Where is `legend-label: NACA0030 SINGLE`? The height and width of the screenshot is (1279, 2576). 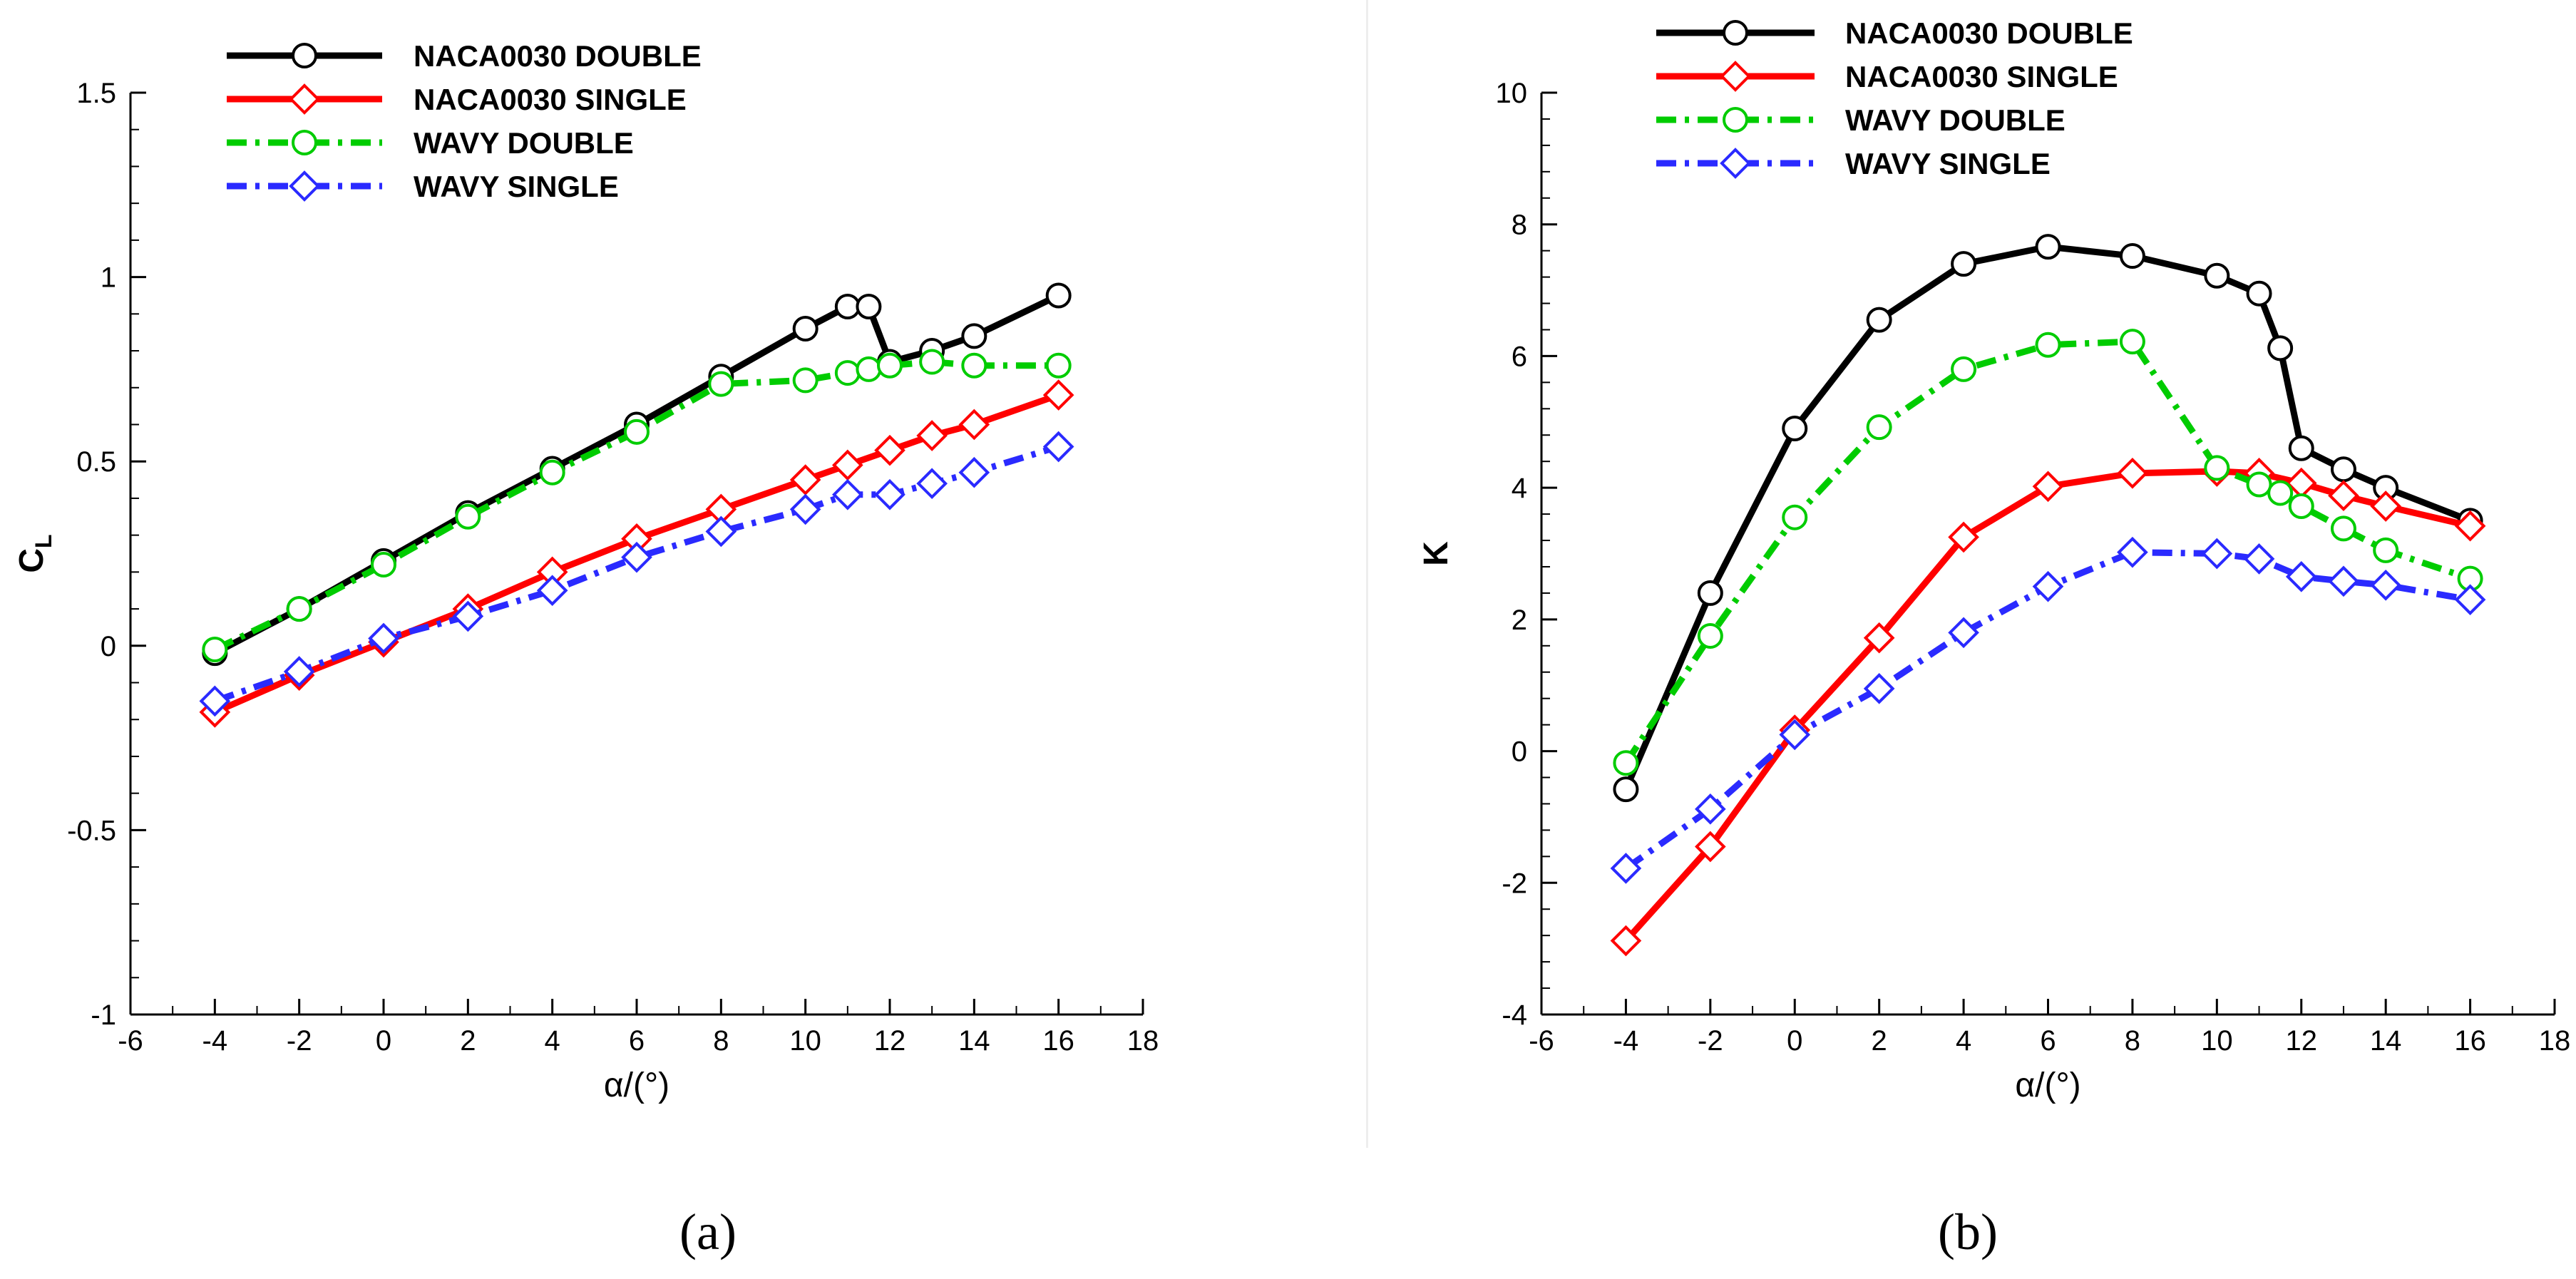
legend-label: NACA0030 SINGLE is located at coordinates (1981, 76).